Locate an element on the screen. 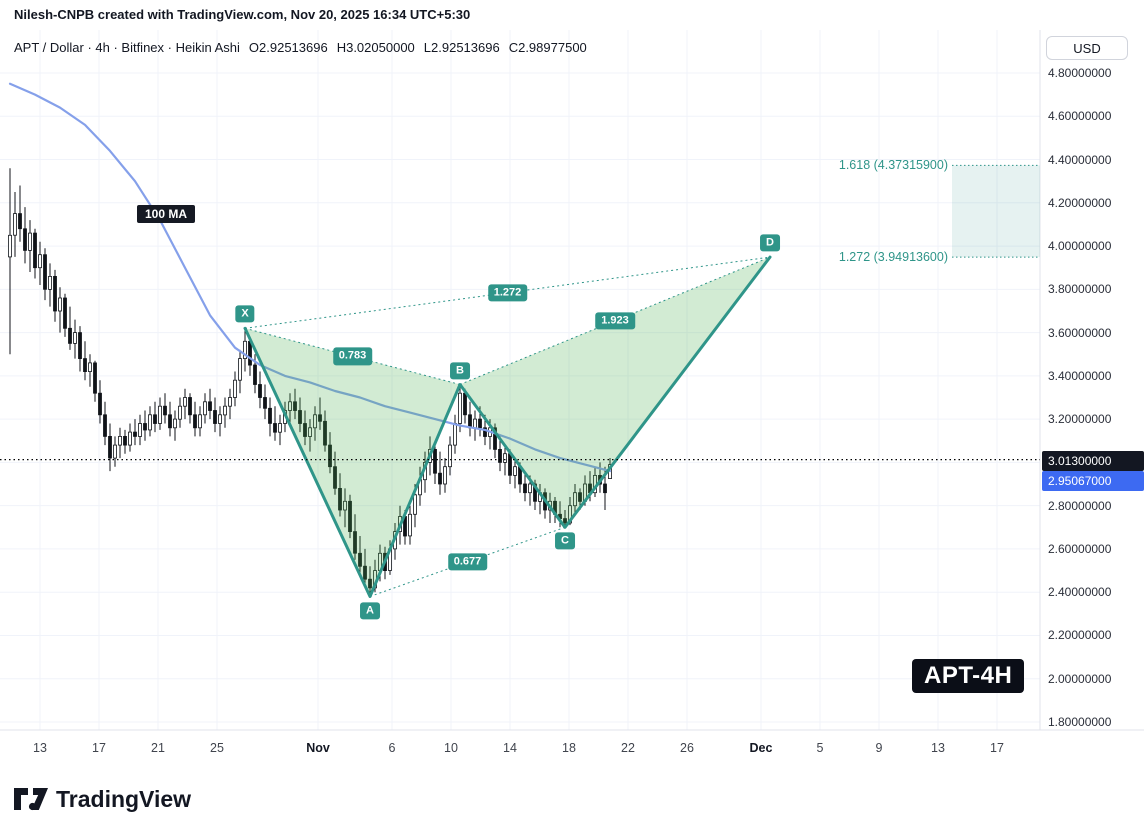  pattern-ratio-label-0.783: 0.783 is located at coordinates (352, 356).